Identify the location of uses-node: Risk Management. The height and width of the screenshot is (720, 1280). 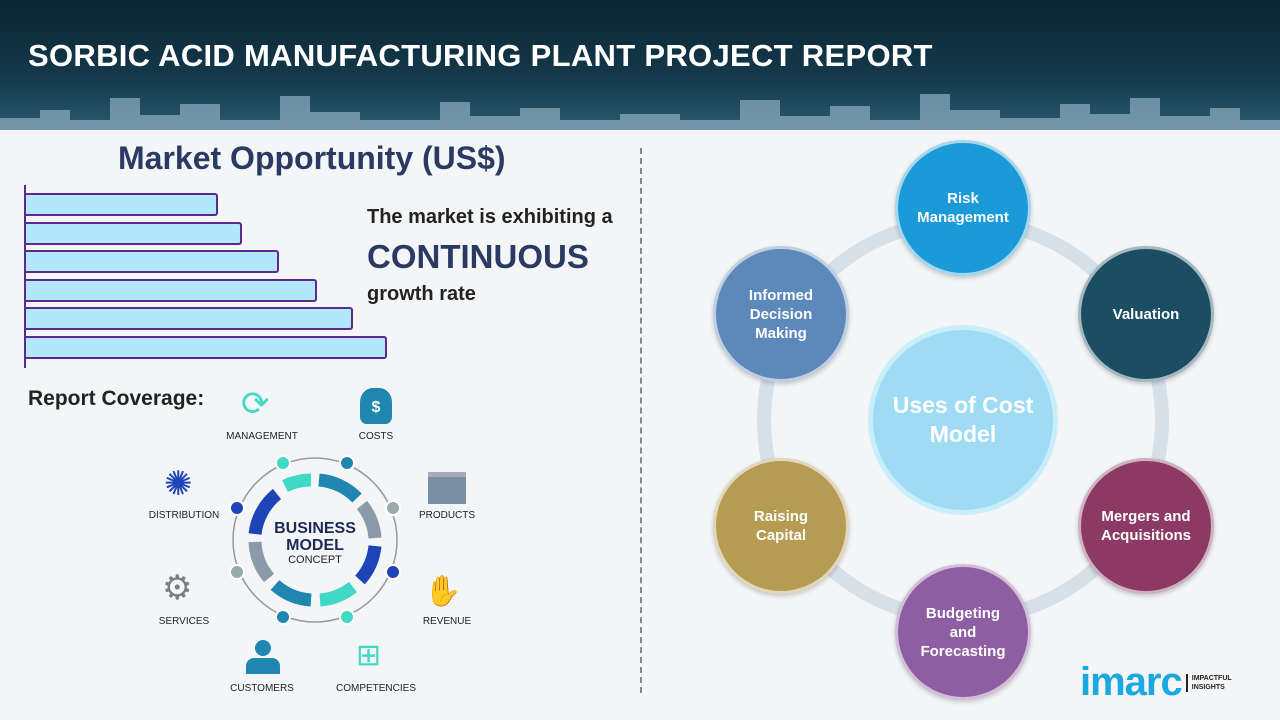
(963, 208).